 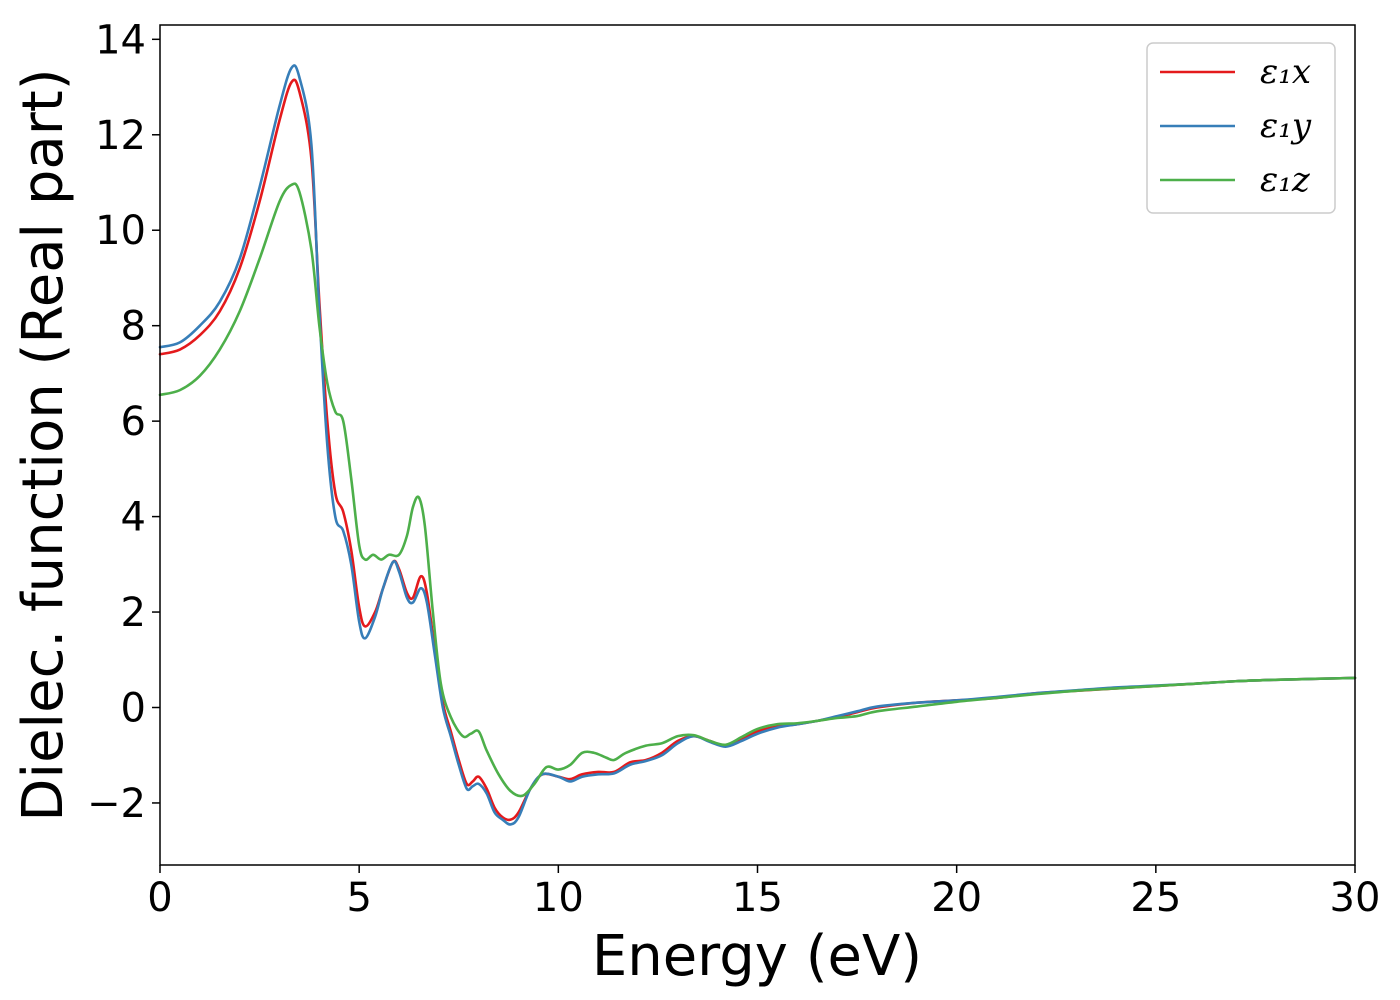 What do you see at coordinates (133, 613) in the screenshot?
I see `y-tick-label: 2` at bounding box center [133, 613].